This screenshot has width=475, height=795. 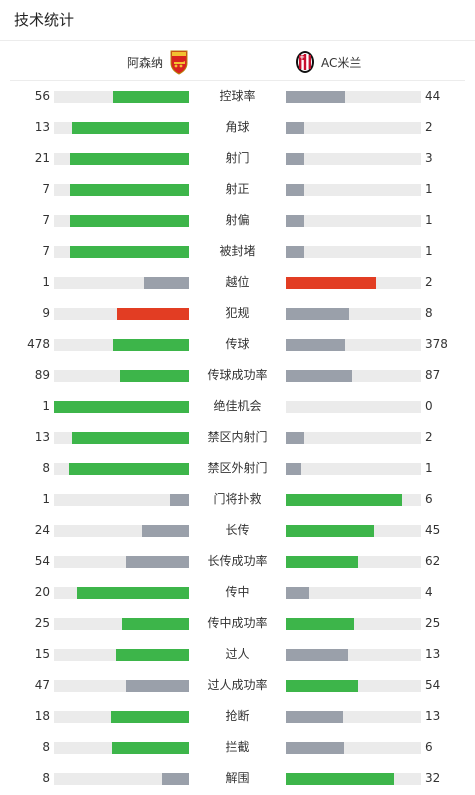 What do you see at coordinates (46, 499) in the screenshot?
I see `home-value: 1` at bounding box center [46, 499].